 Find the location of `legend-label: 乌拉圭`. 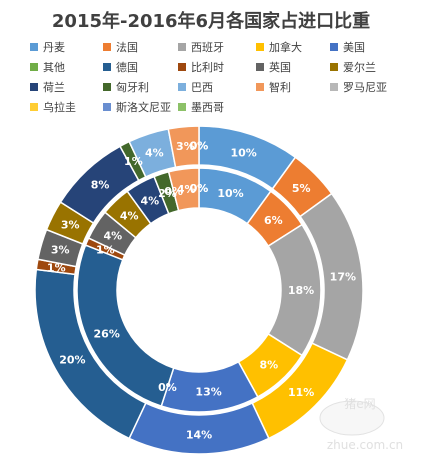

legend-label: 乌拉圭 is located at coordinates (59, 107).